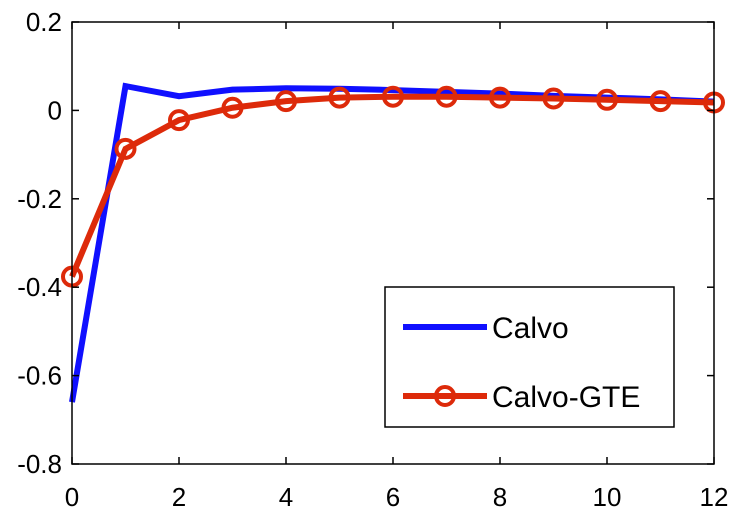 This screenshot has width=735, height=523. What do you see at coordinates (39, 199) in the screenshot?
I see `y-tick-label: -0.2` at bounding box center [39, 199].